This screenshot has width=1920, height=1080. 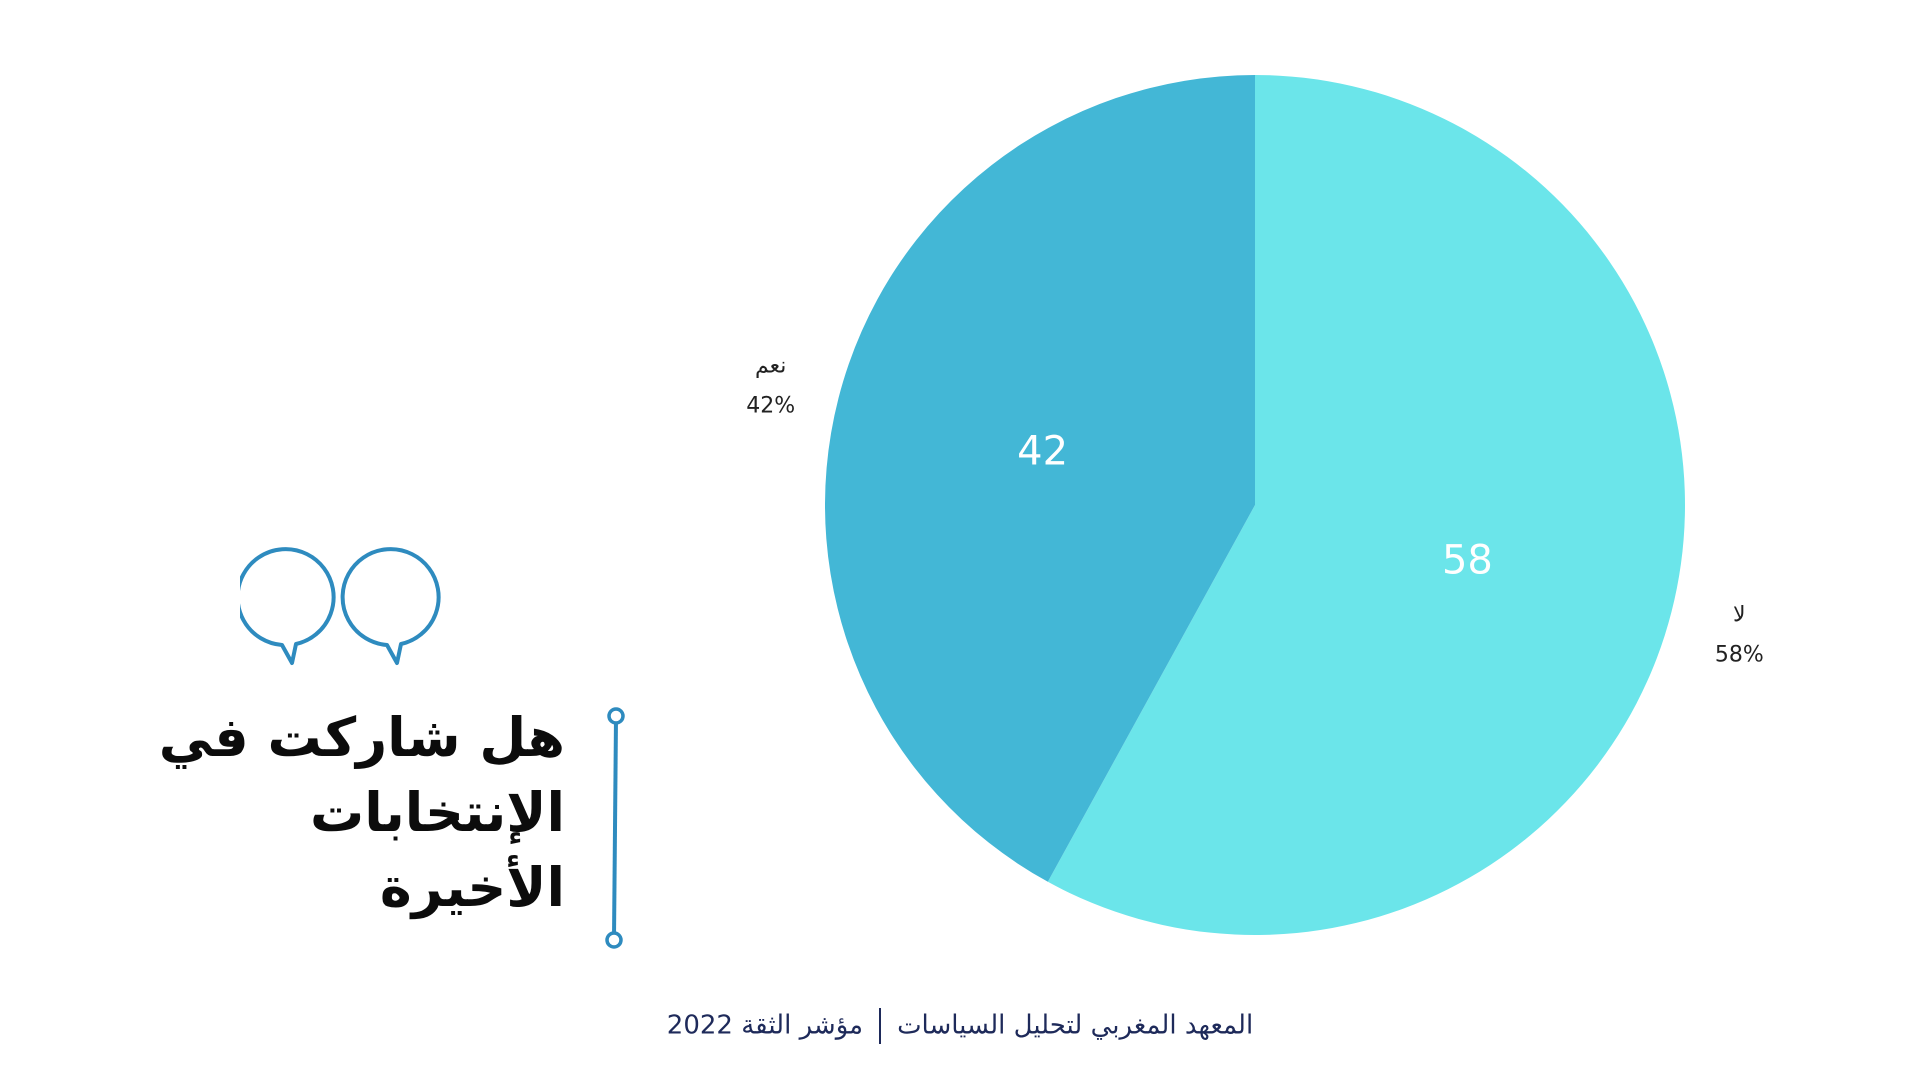 What do you see at coordinates (880, 1026) in the screenshot?
I see `footer-separator` at bounding box center [880, 1026].